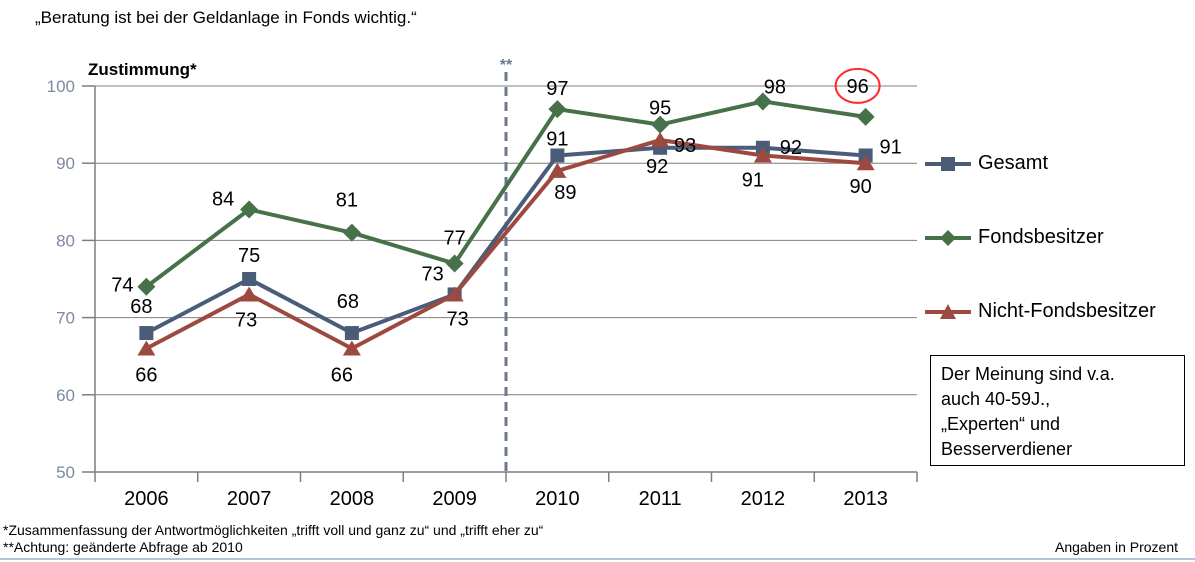 This screenshot has height=562, width=1195. Describe the element at coordinates (123, 547) in the screenshot. I see `footnote-2: **Achtung: geänderte Abfrage ab 2010` at that location.